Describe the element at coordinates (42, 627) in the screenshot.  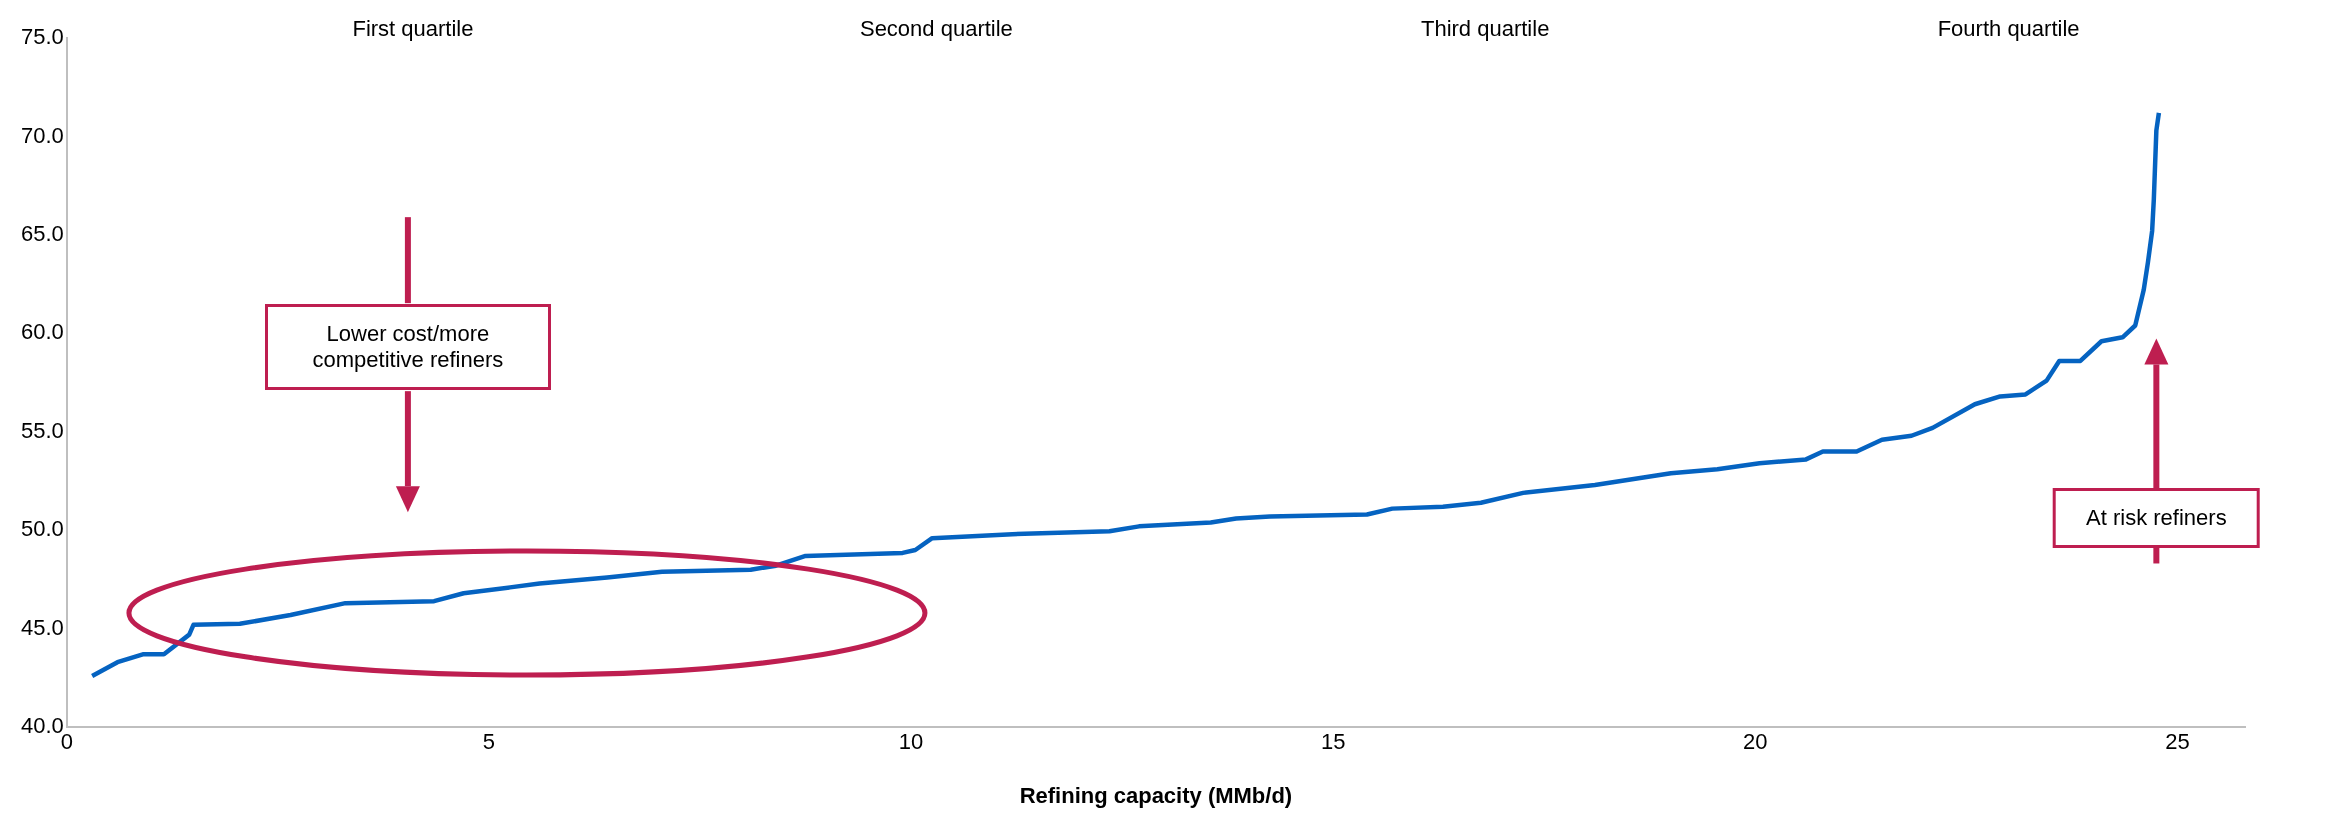
I see `y-tick-label: 45.0` at that location.